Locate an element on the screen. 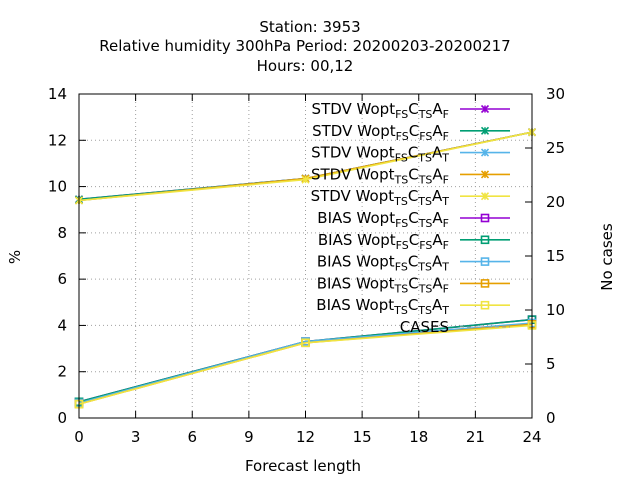 The width and height of the screenshot is (640, 480). legend-label: STDV WoptTSCTSAT is located at coordinates (380, 197).